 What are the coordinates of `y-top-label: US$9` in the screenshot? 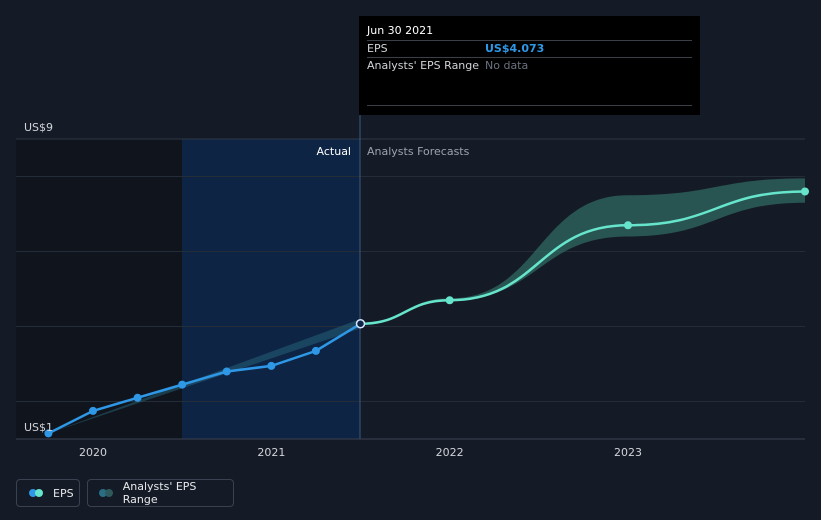 It's located at (38, 127).